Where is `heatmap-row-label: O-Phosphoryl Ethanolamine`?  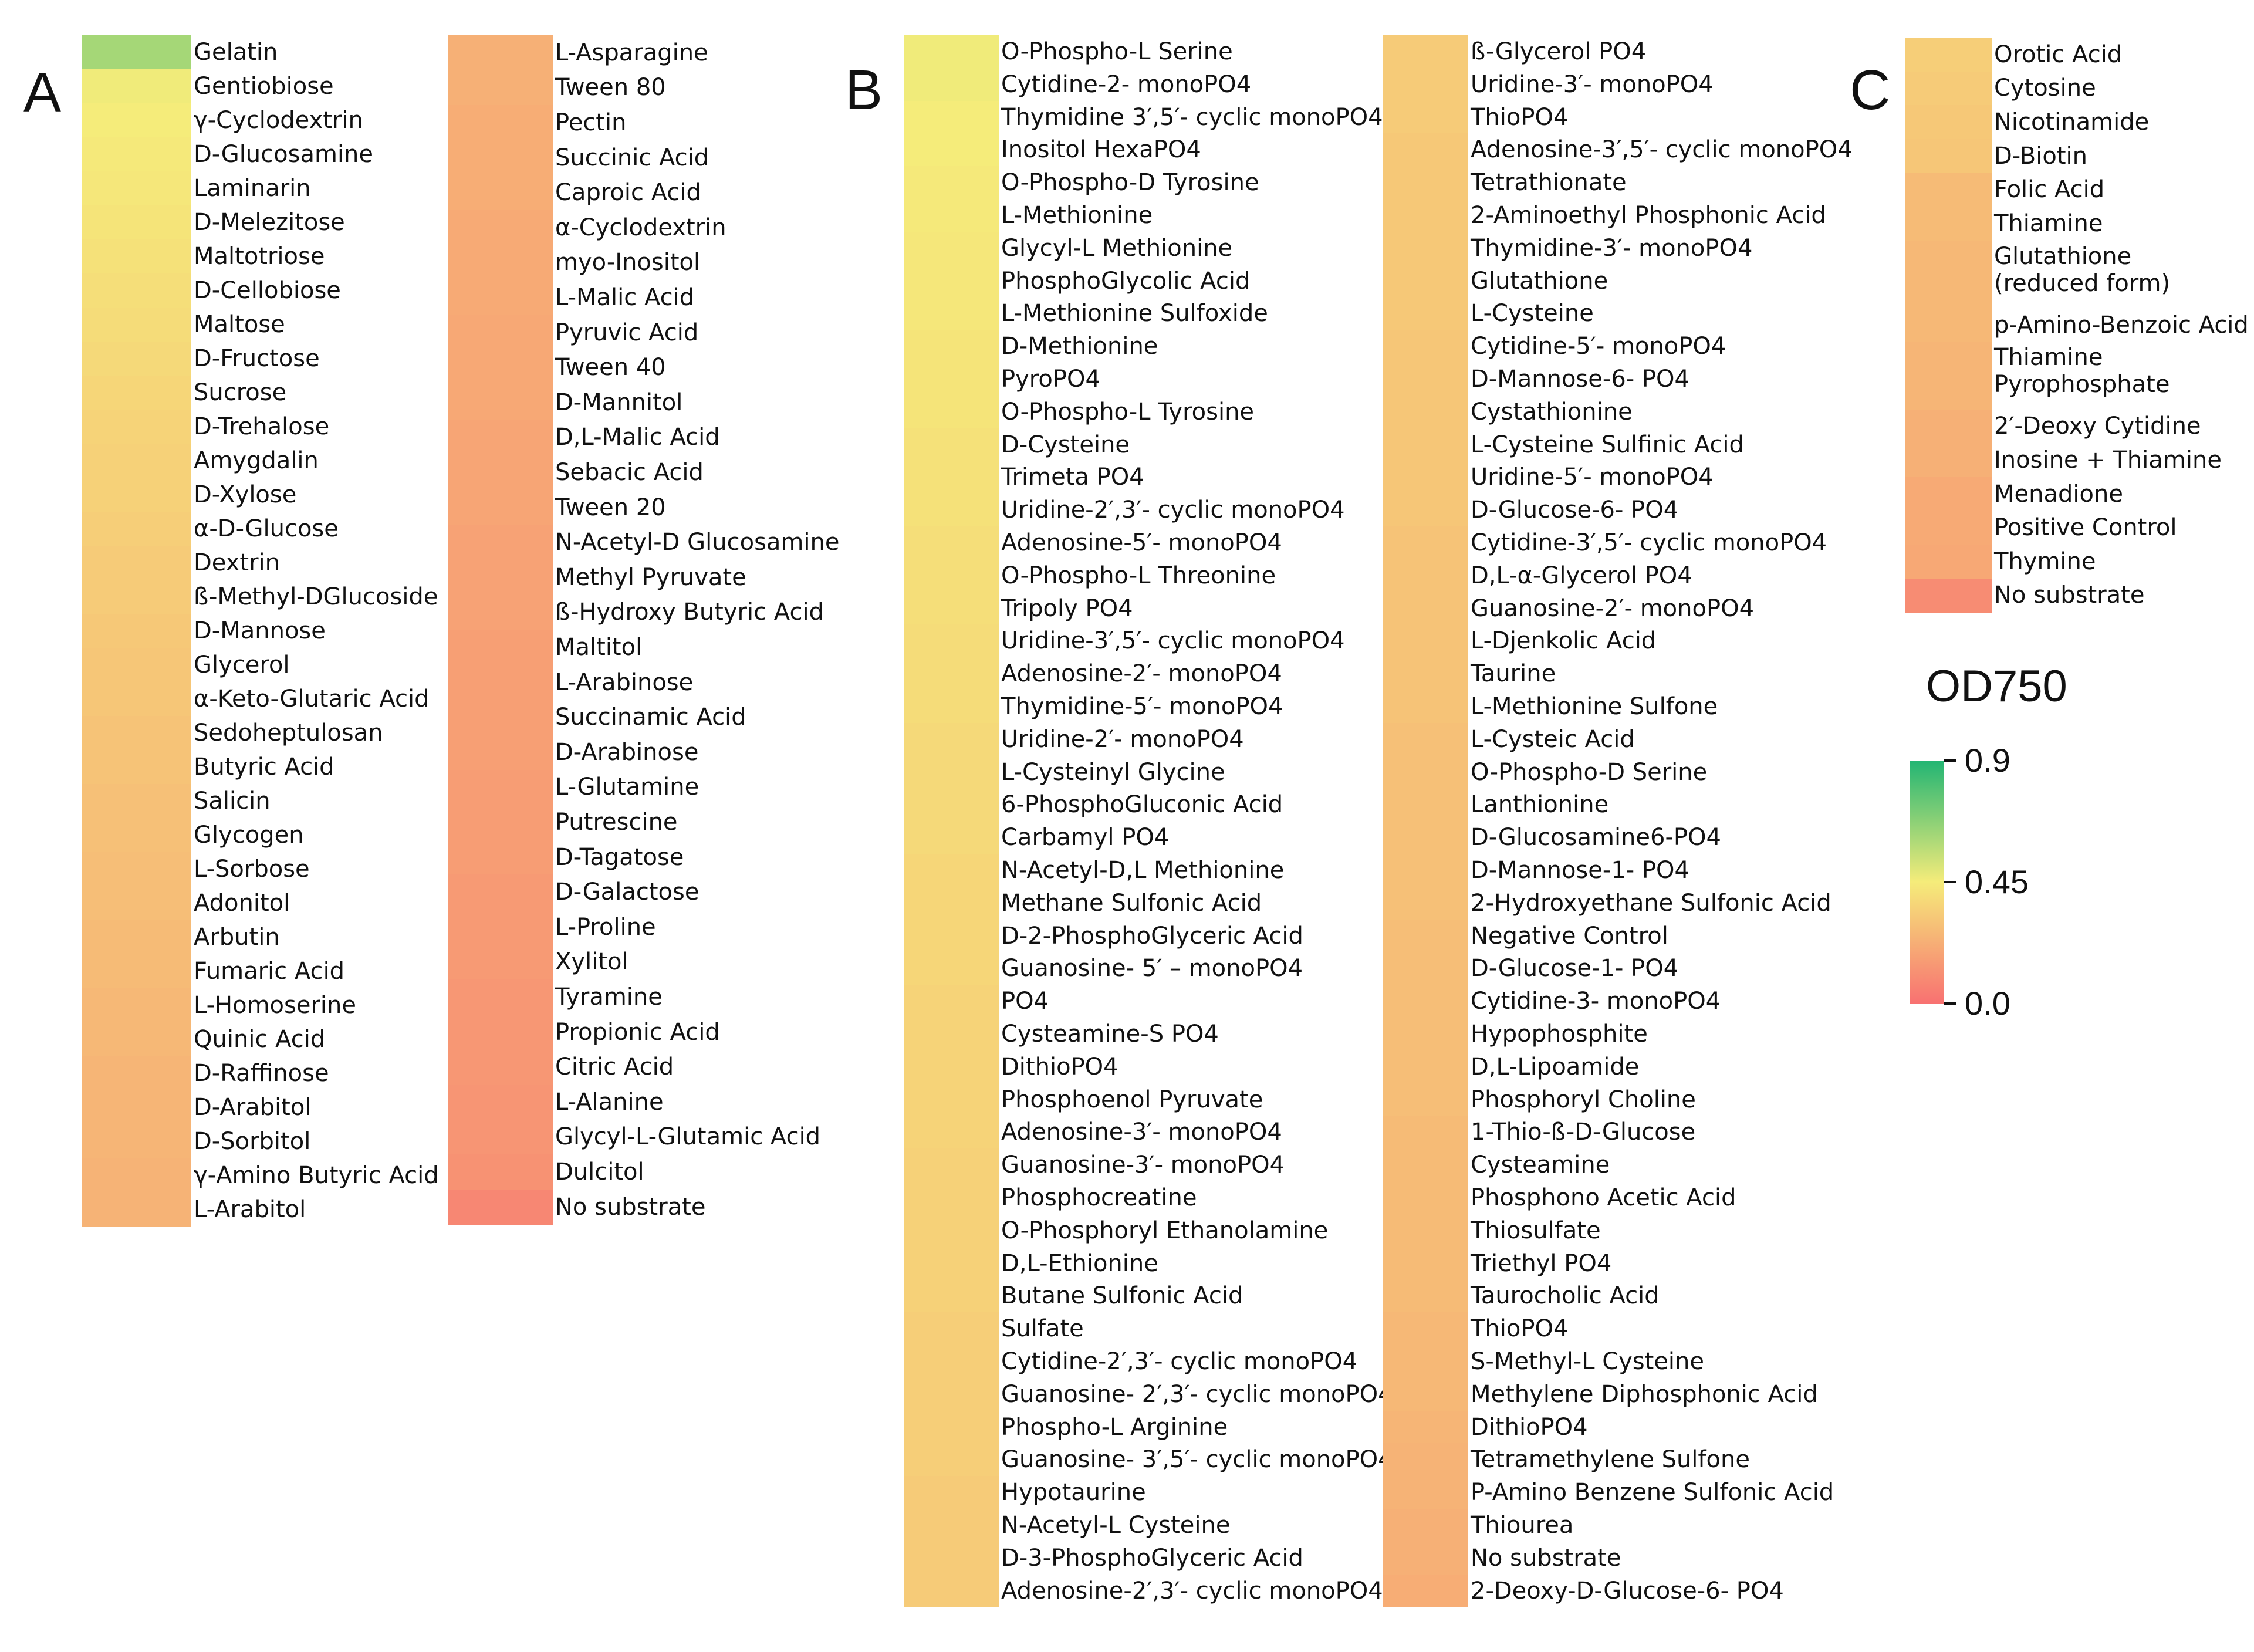
heatmap-row-label: O-Phosphoryl Ethanolamine is located at coordinates (1165, 1230).